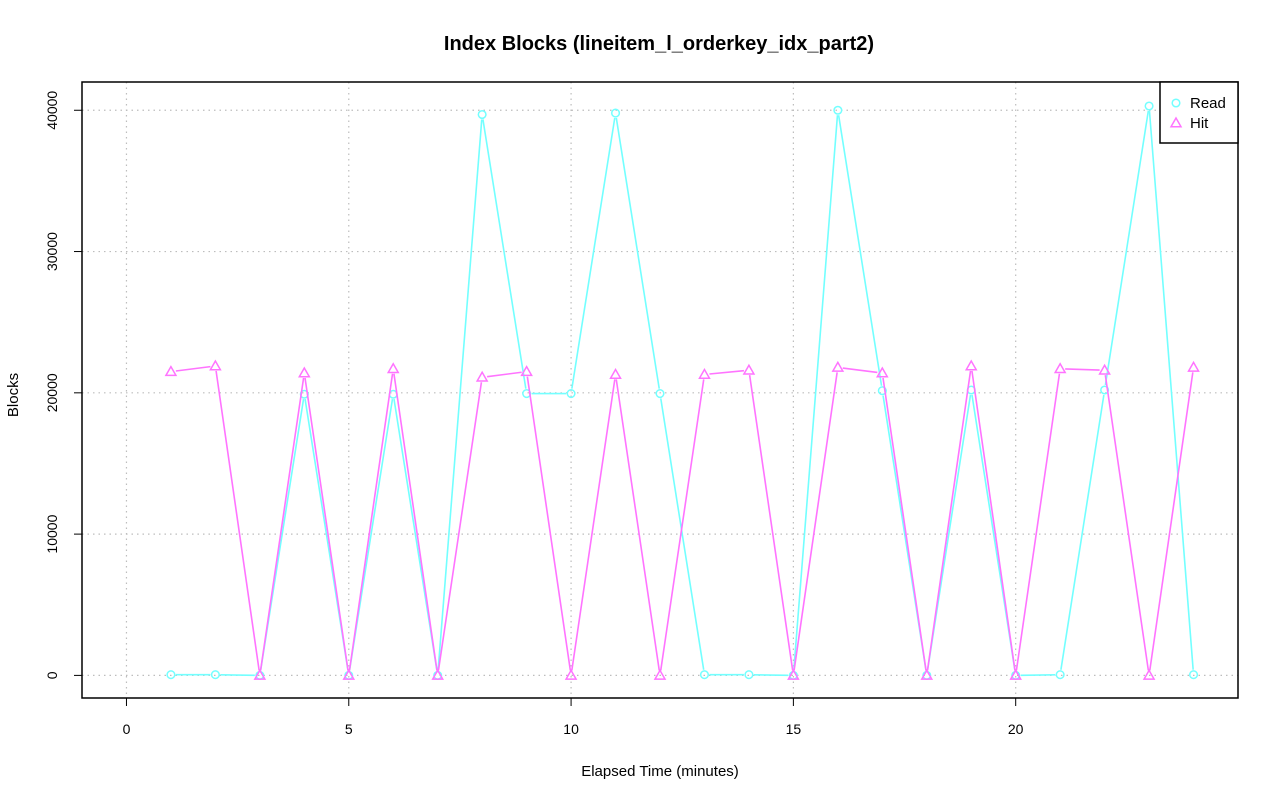  What do you see at coordinates (13, 395) in the screenshot?
I see `y-axis-label: Blocks` at bounding box center [13, 395].